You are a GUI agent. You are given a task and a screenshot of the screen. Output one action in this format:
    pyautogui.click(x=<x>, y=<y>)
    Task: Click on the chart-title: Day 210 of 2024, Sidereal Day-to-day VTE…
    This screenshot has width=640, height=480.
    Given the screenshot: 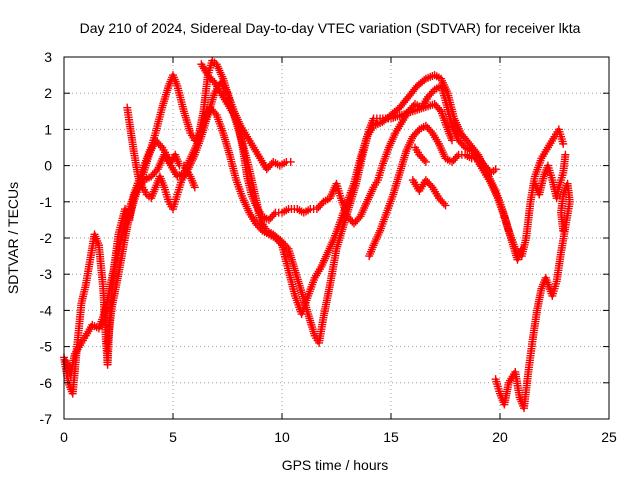 What is the action you would take?
    pyautogui.click(x=330, y=28)
    